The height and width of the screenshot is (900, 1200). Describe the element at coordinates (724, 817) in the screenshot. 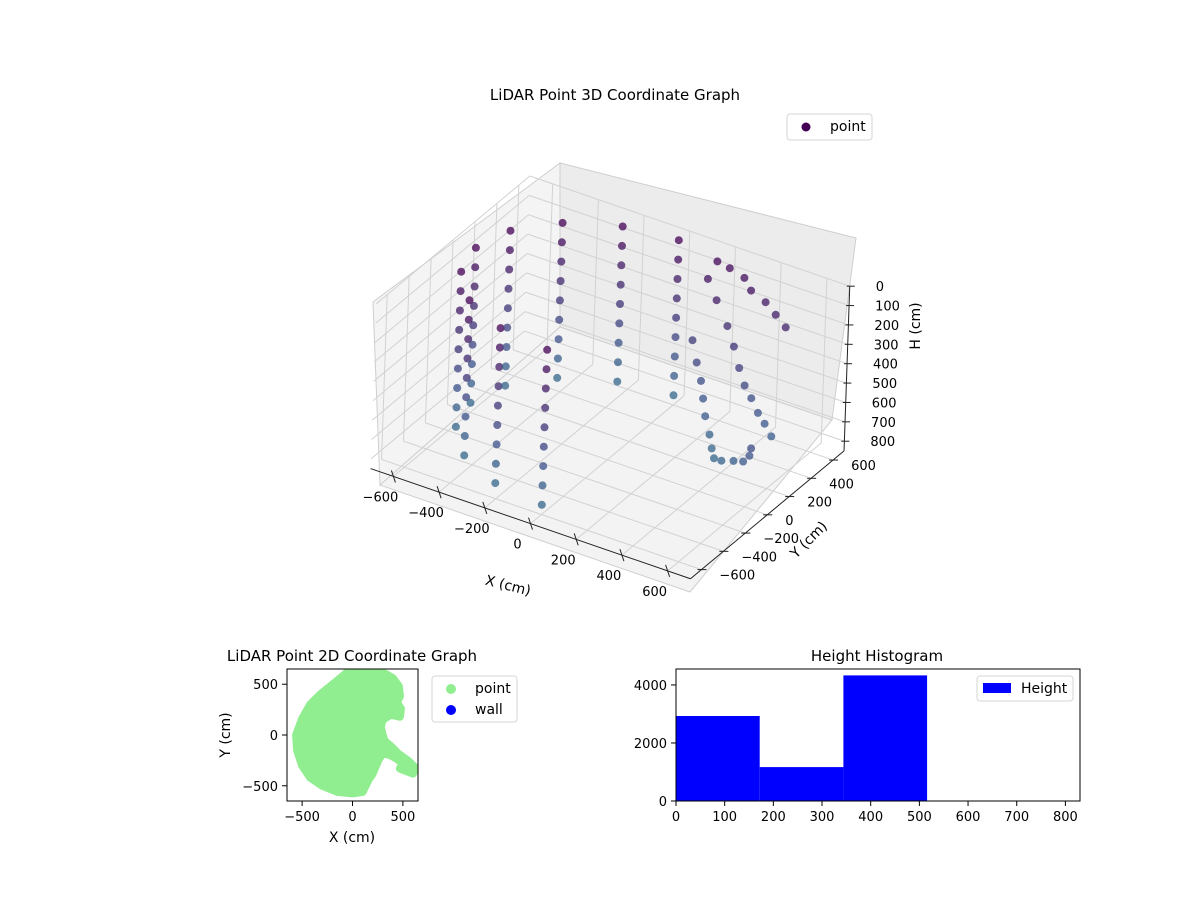

I see `histogram-x-tick-label: 100` at that location.